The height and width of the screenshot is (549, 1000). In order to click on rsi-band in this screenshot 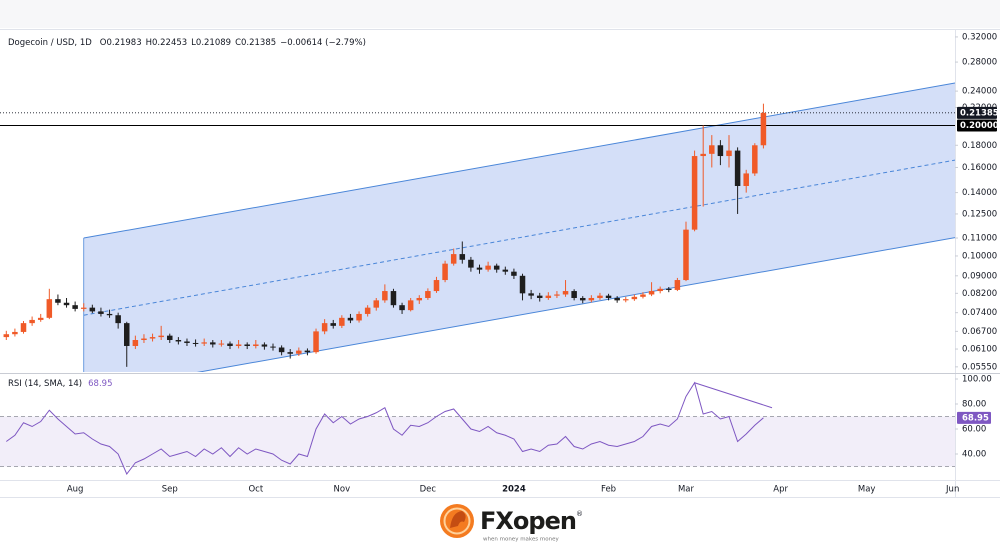, I will do `click(477, 441)`.